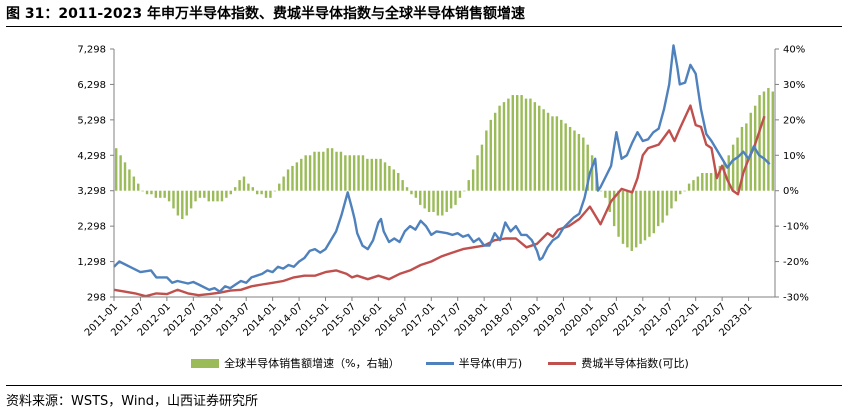 Image resolution: width=848 pixels, height=411 pixels. Describe the element at coordinates (424, 385) in the screenshot. I see `source-rule` at that location.